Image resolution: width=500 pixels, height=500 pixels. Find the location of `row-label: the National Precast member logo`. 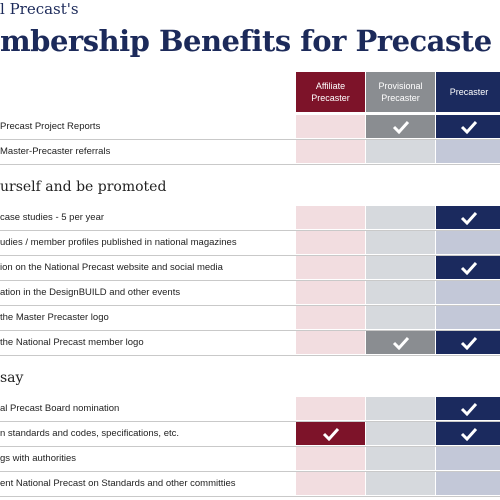

row-label: the National Precast member logo is located at coordinates (72, 342).